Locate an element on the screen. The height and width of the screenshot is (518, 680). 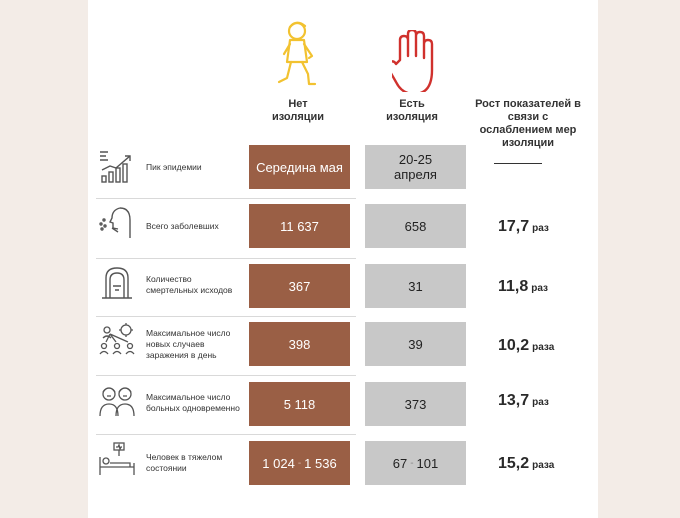
no-isolation-severe: 1 024-1 536 is located at coordinates (299, 463).